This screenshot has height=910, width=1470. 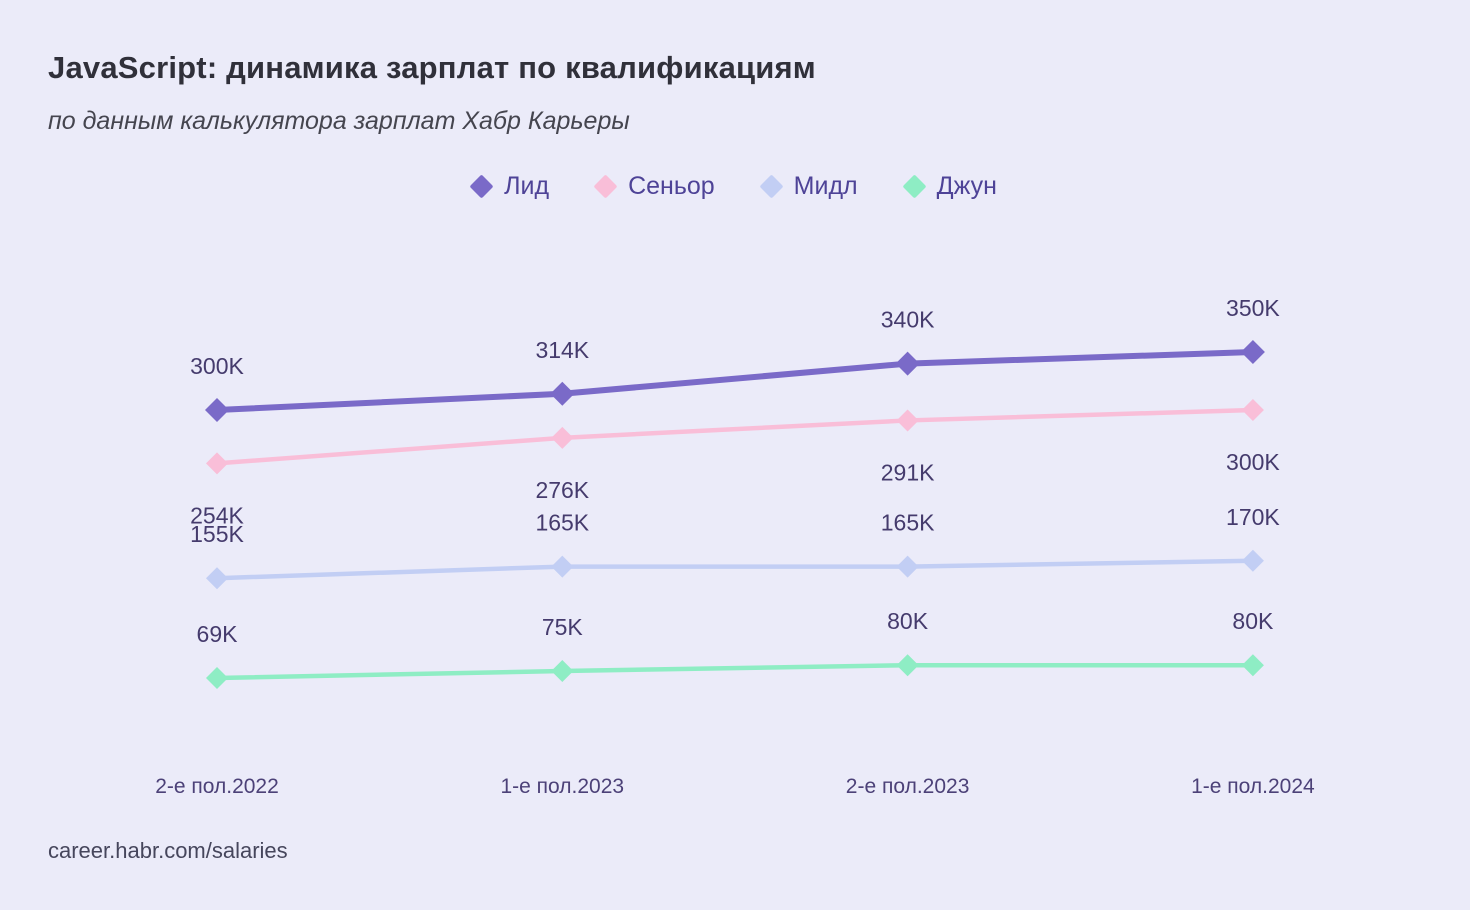 What do you see at coordinates (563, 627) in the screenshot?
I see `value-label-junior: 75K` at bounding box center [563, 627].